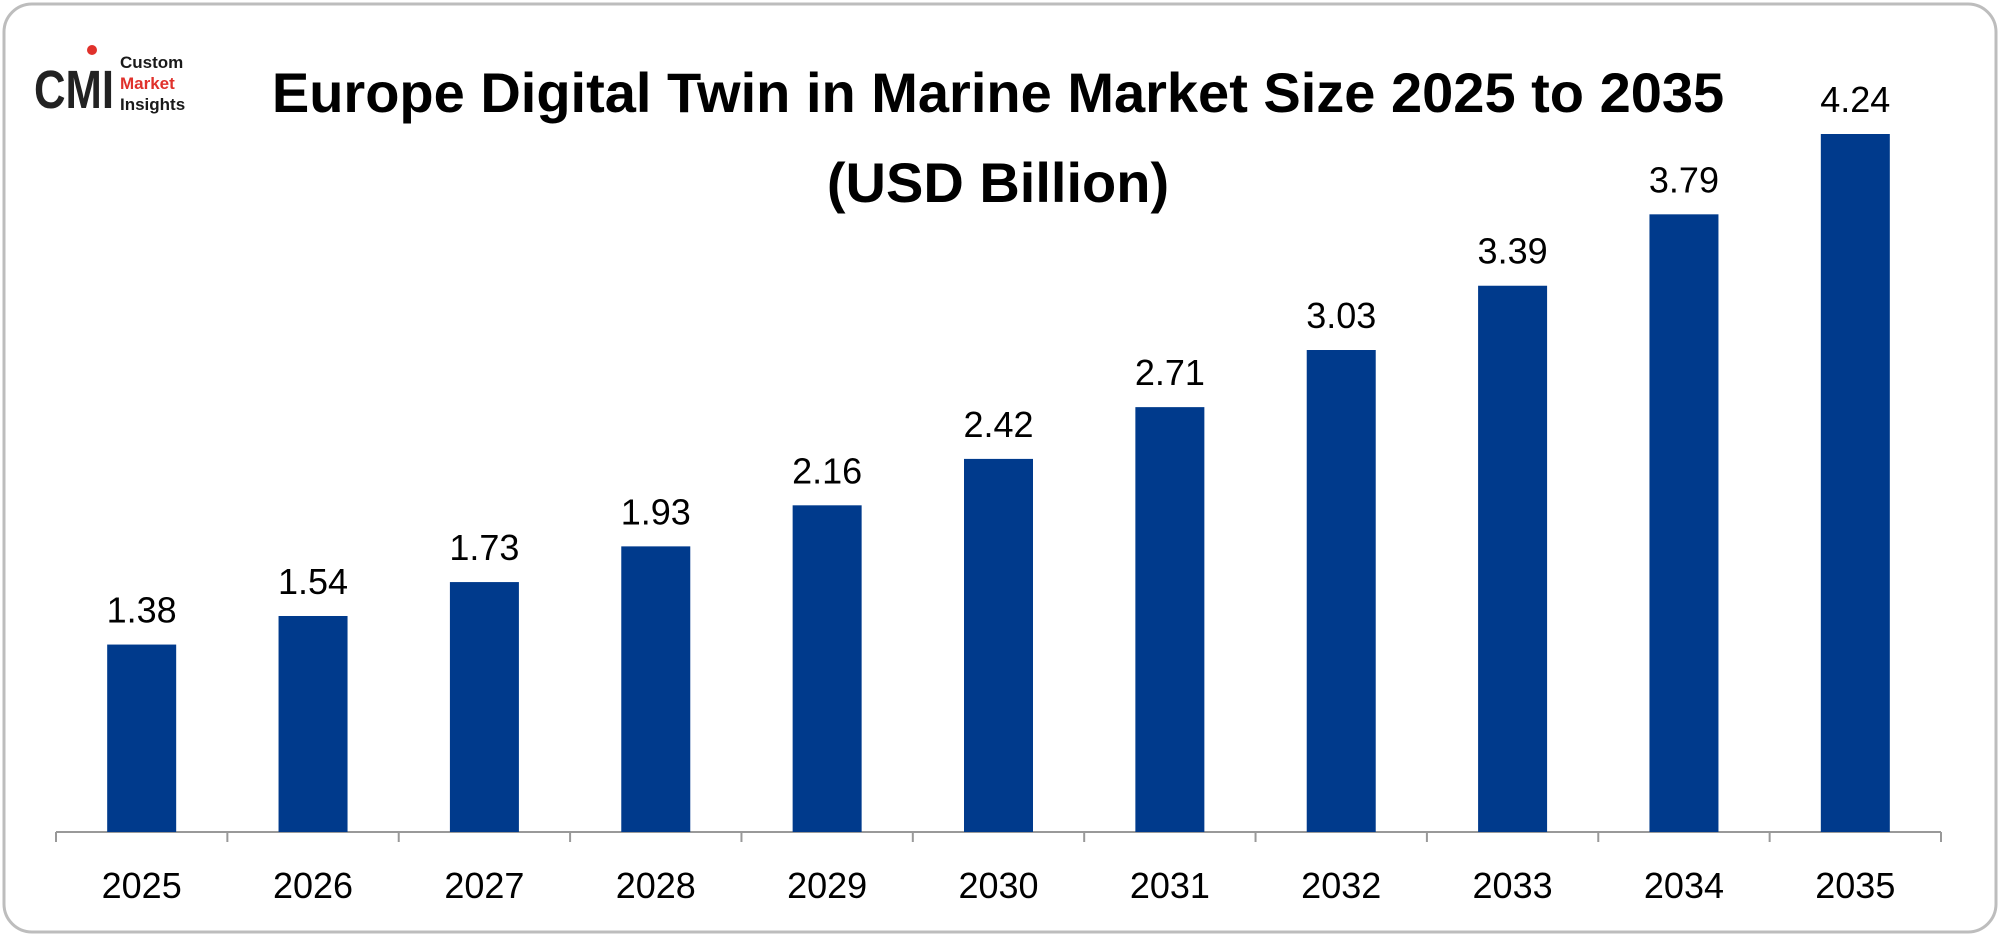 The height and width of the screenshot is (938, 2000). Describe the element at coordinates (92, 50) in the screenshot. I see `logo-dot` at that location.